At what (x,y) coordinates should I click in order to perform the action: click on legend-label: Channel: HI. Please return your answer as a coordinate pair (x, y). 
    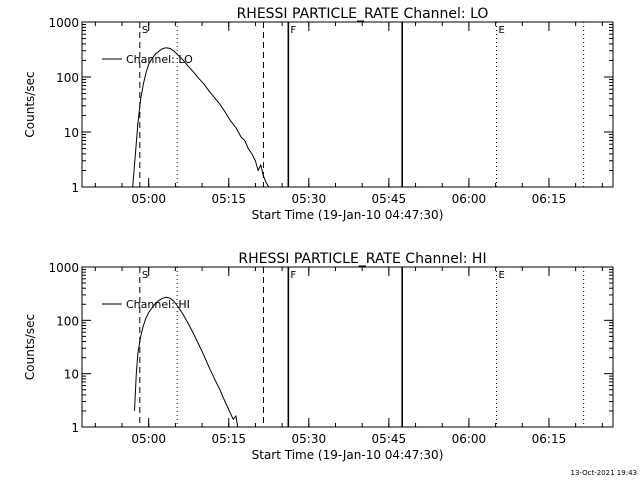
    Looking at the image, I should click on (158, 304).